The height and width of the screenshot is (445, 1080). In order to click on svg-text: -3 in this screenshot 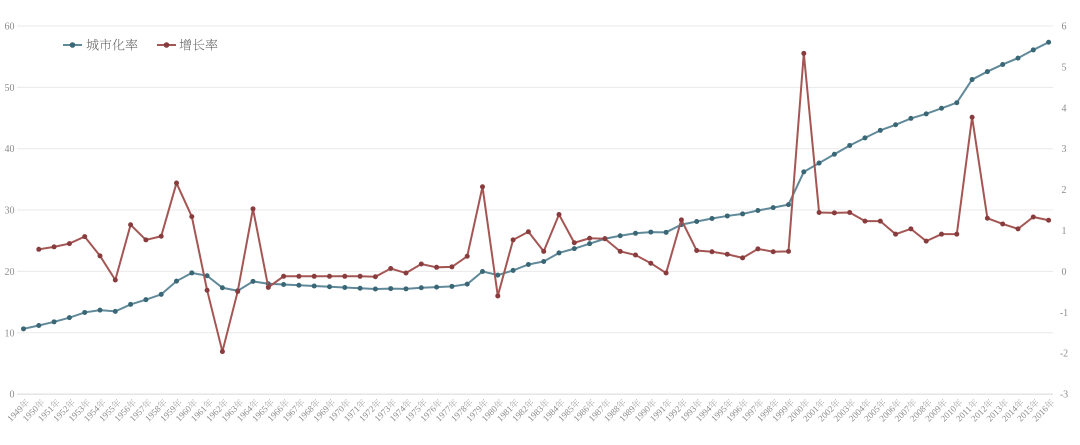, I will do `click(1064, 395)`.